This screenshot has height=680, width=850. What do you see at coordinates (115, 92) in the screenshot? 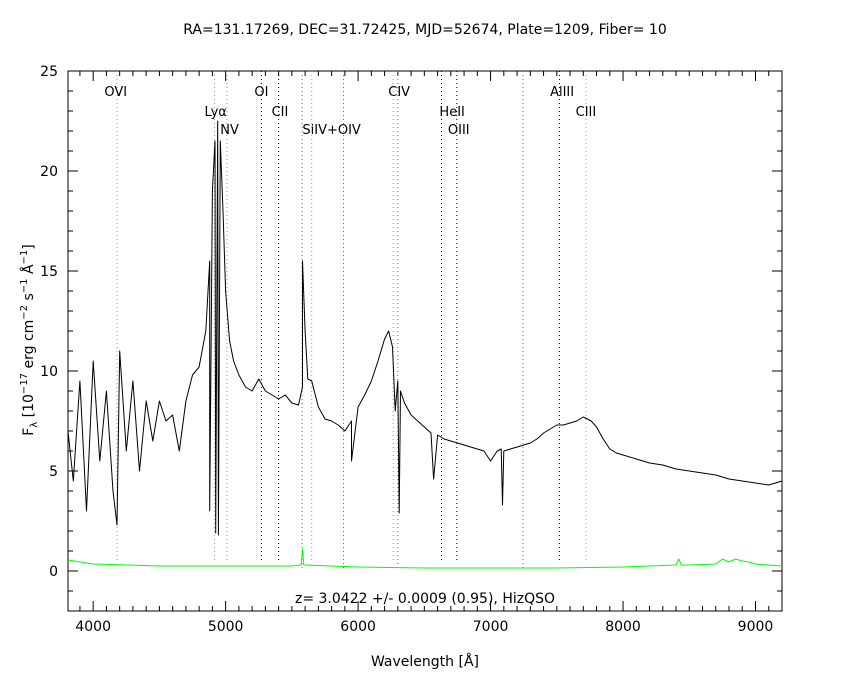
I see `emission-line-label: OVI` at bounding box center [115, 92].